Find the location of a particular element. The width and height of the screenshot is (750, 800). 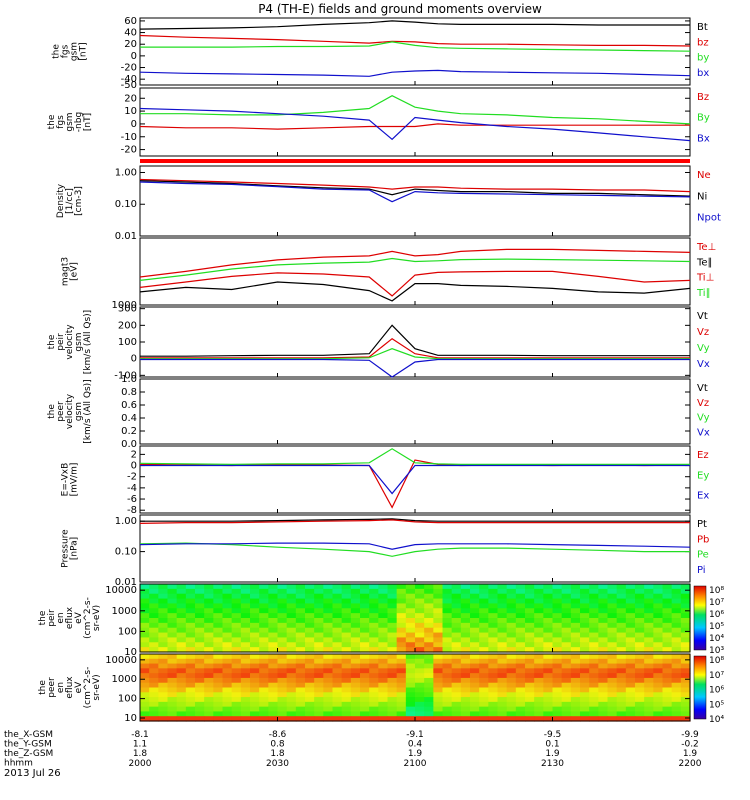

y-axis-label: peer is located at coordinates (61, 411).